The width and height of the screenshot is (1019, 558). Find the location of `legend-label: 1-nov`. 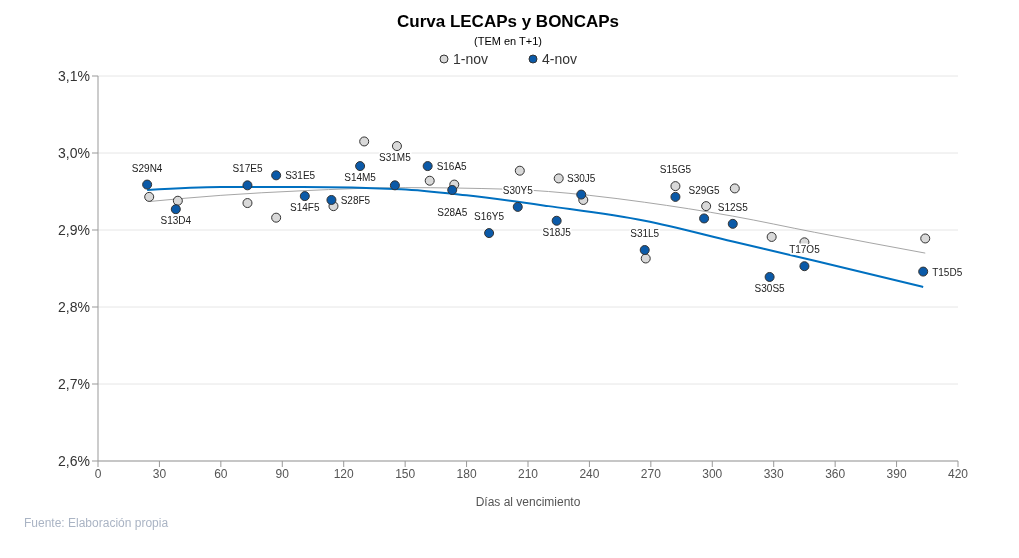

legend-label: 1-nov is located at coordinates (469, 59).